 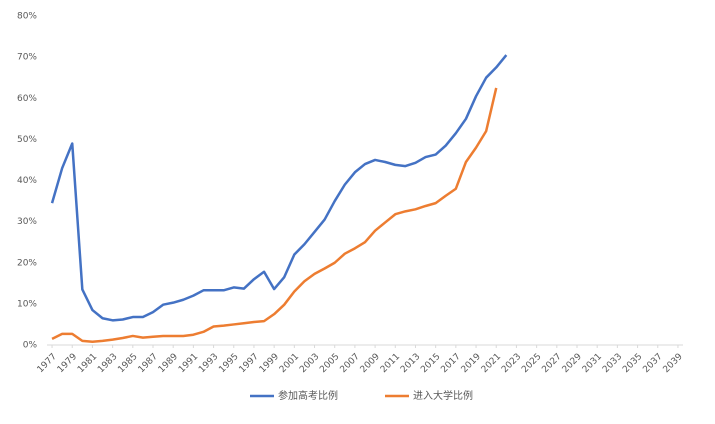 What do you see at coordinates (450, 363) in the screenshot?
I see `x-tick-label: 2017` at bounding box center [450, 363].